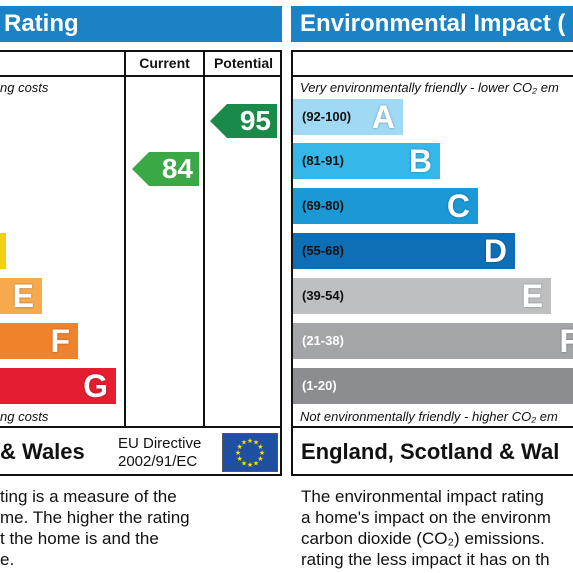  What do you see at coordinates (160, 443) in the screenshot?
I see `eu-directive-line1: EU Directive` at bounding box center [160, 443].